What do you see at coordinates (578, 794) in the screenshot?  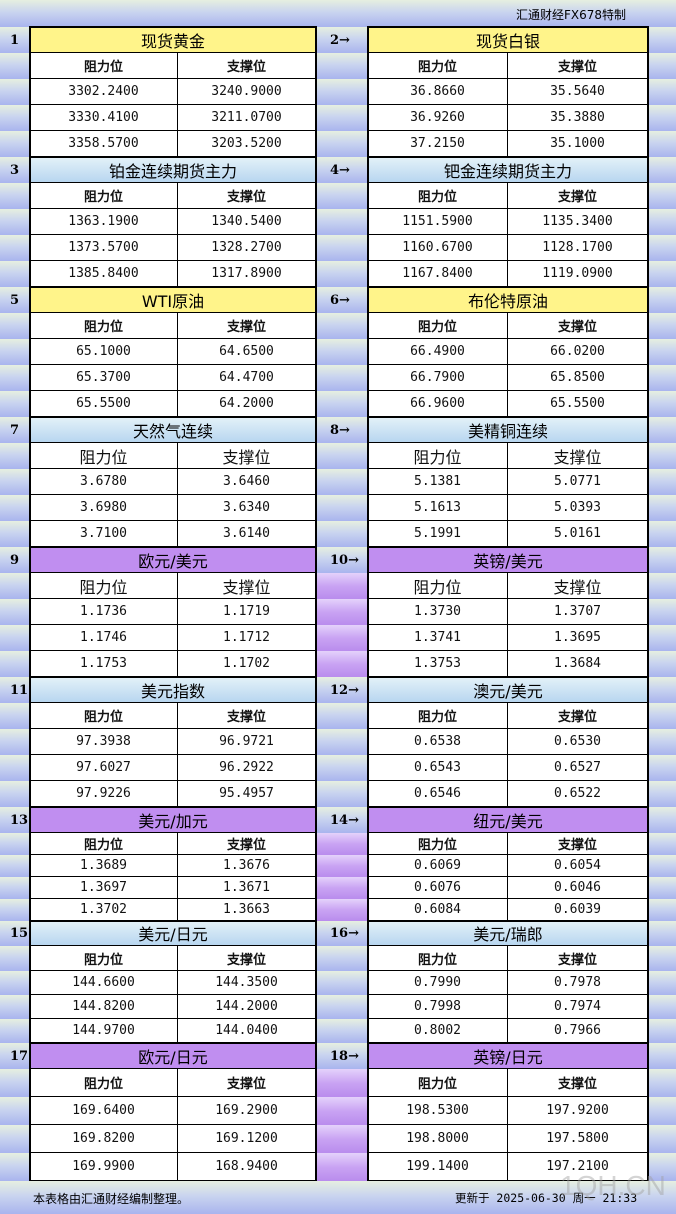 I see `support-value: 0.6522` at bounding box center [578, 794].